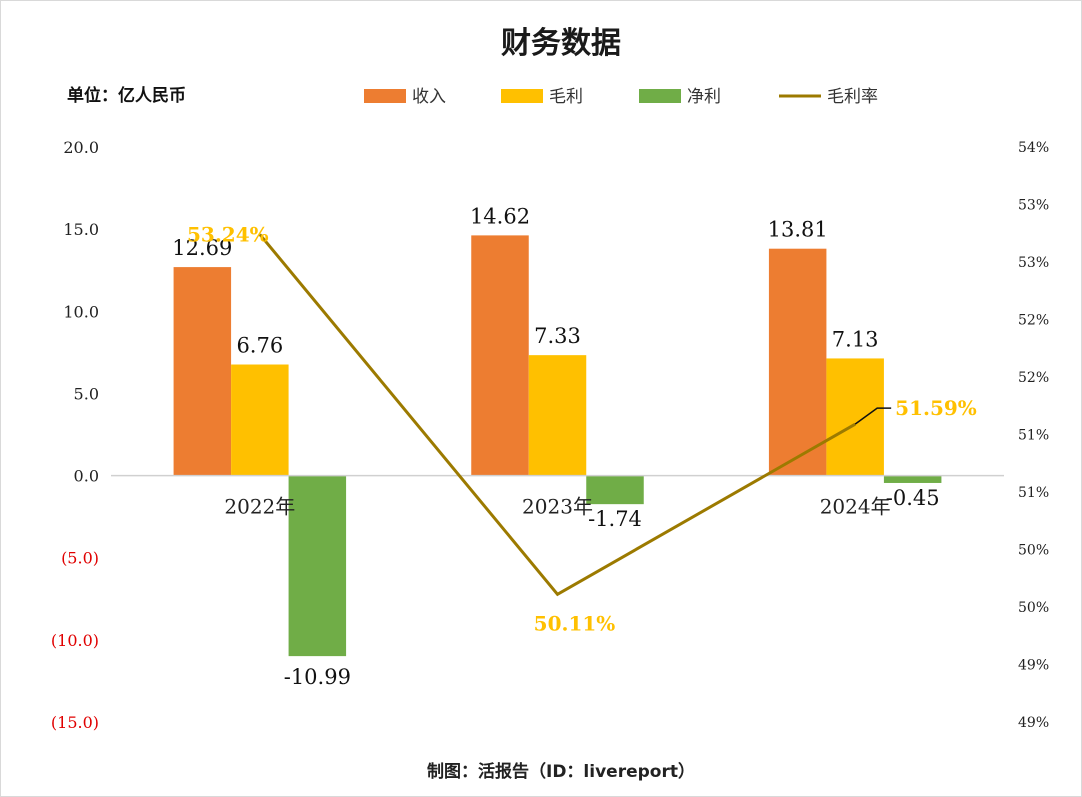 Image resolution: width=1082 pixels, height=797 pixels. What do you see at coordinates (81, 147) in the screenshot?
I see `y-tick-label: 20.0` at bounding box center [81, 147].